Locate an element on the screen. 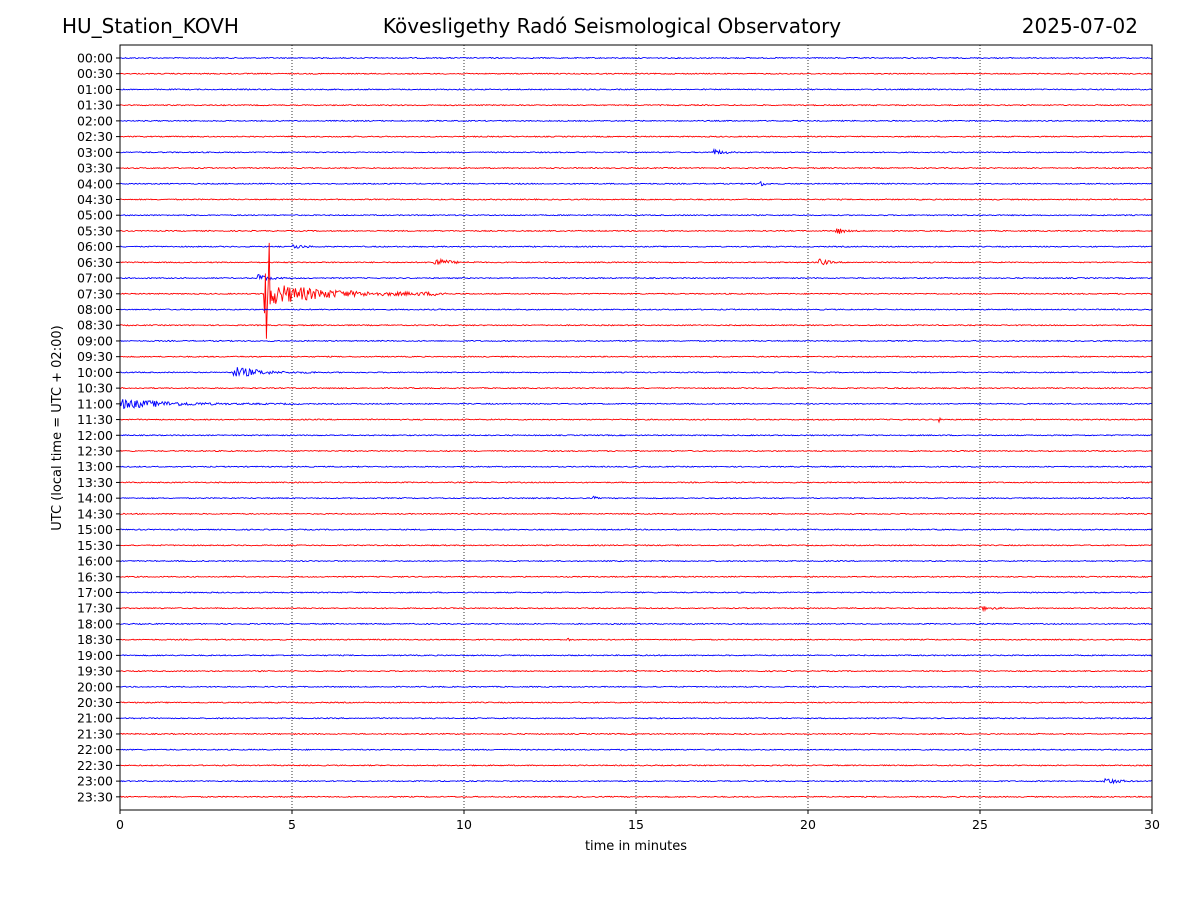  record-date: 2025-07-02 is located at coordinates (1079, 26).